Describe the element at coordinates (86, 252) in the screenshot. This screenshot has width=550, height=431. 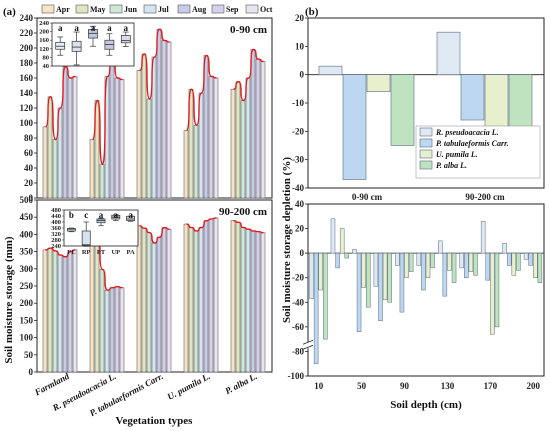
I see `inset-xlabel: RP` at that location.